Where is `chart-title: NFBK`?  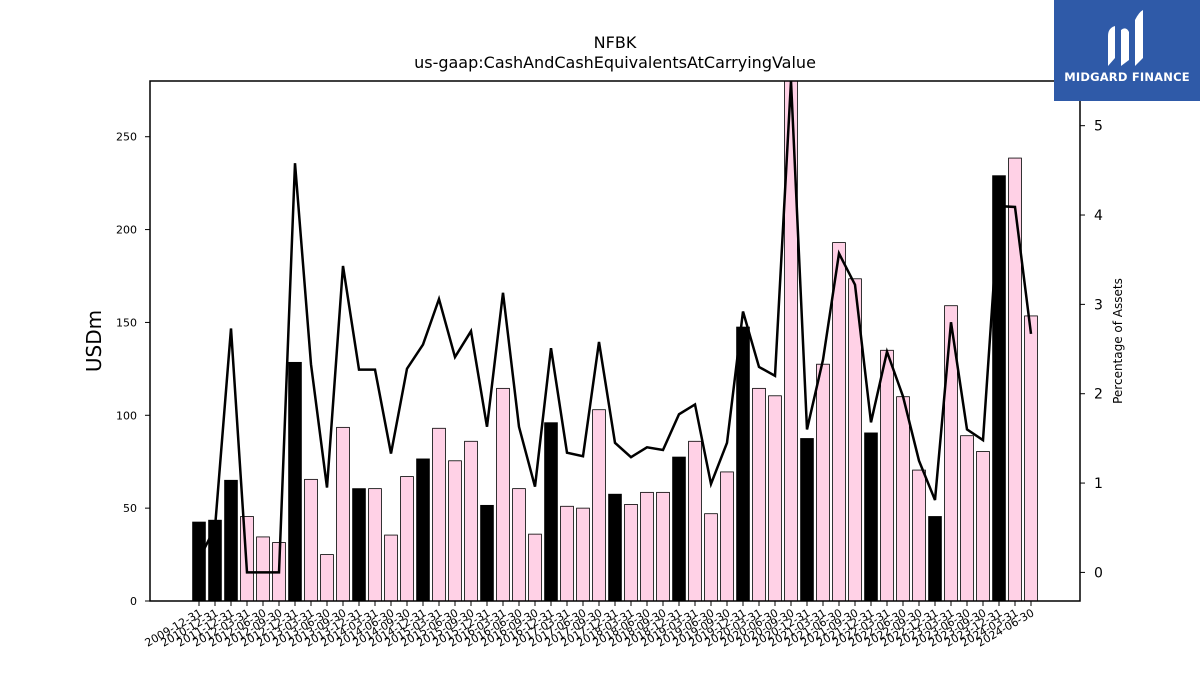 chart-title: NFBK is located at coordinates (615, 42).